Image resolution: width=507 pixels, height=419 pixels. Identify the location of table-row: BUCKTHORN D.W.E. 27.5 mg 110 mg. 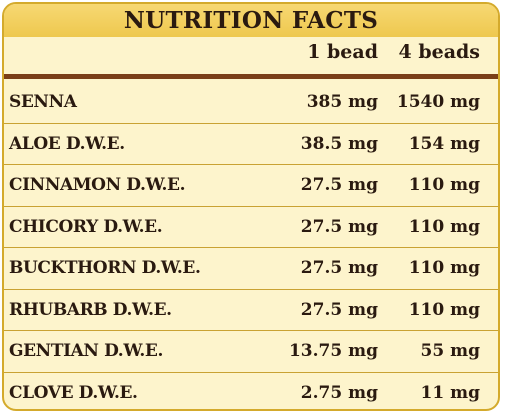
(251, 269).